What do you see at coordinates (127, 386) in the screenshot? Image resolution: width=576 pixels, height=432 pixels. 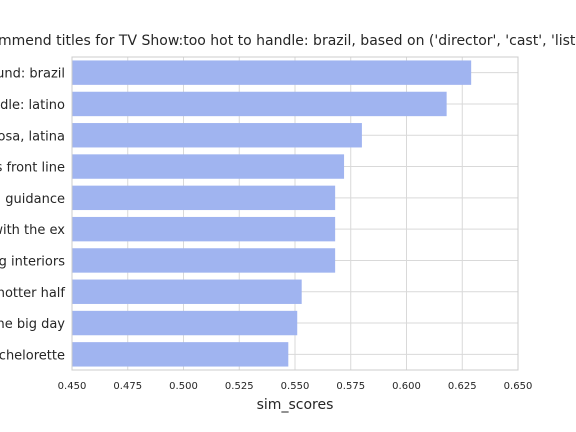 I see `x-tick-label: 0.475` at bounding box center [127, 386].